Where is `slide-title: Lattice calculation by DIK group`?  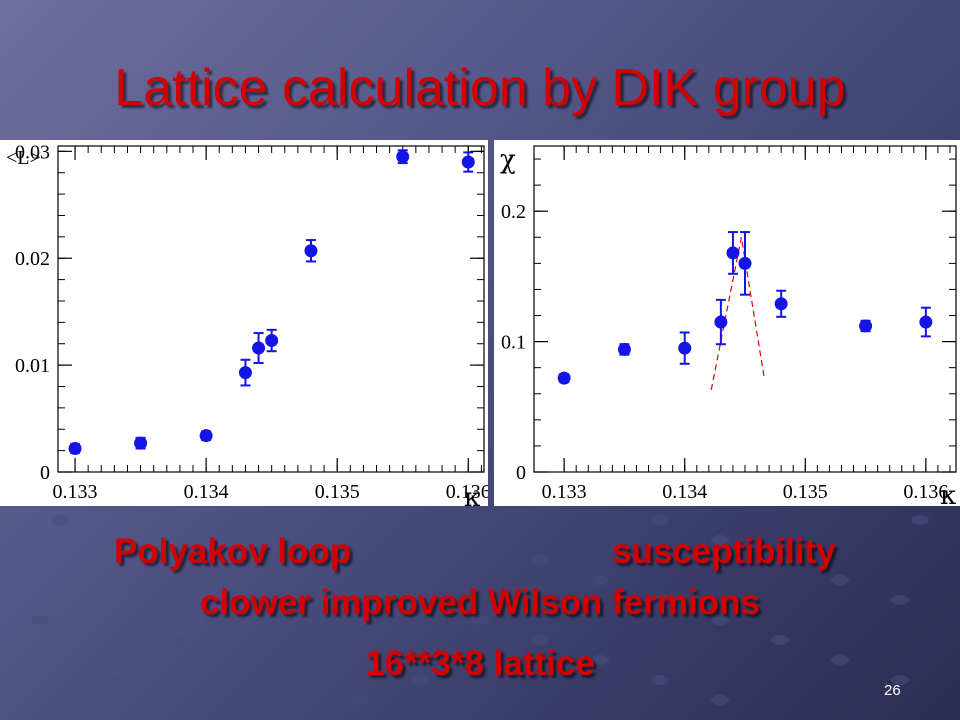
slide-title: Lattice calculation by DIK group is located at coordinates (480, 88).